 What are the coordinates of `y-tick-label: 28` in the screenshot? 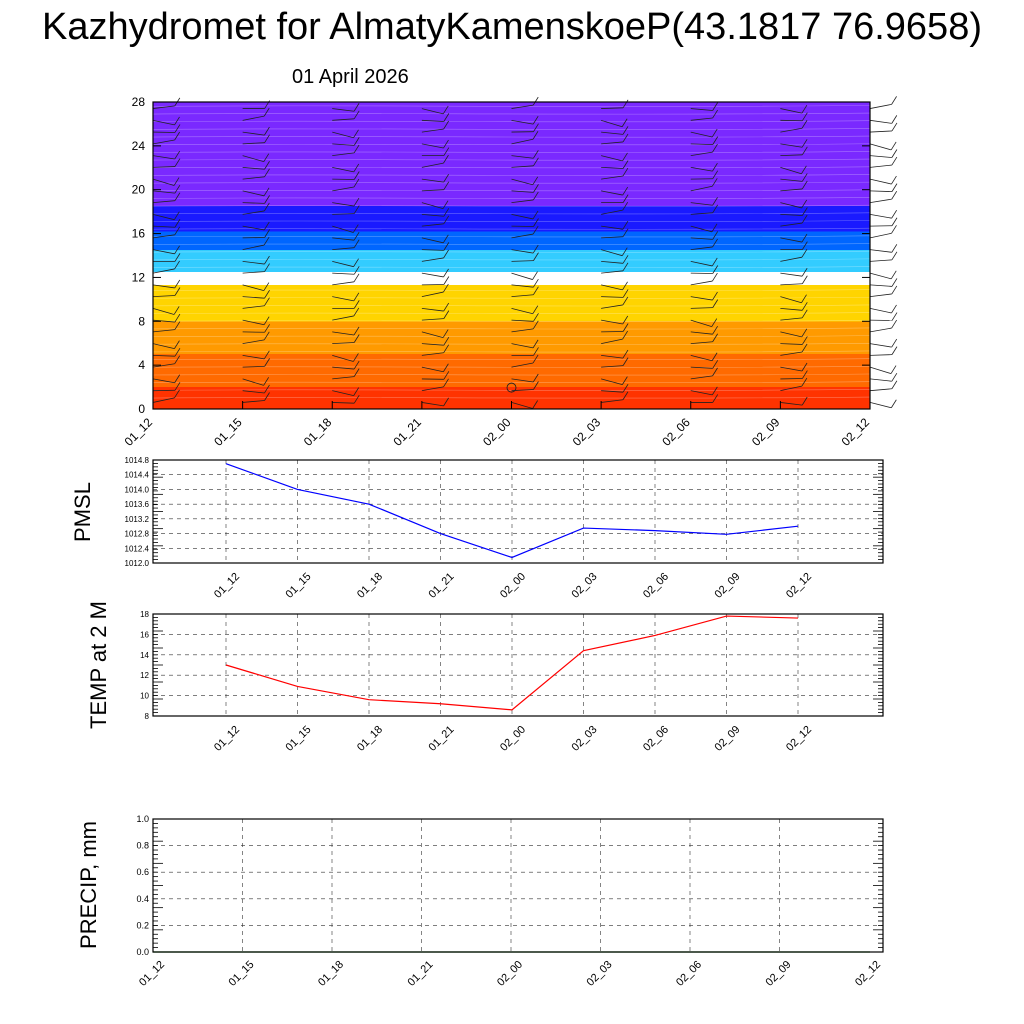 It's located at (139, 102).